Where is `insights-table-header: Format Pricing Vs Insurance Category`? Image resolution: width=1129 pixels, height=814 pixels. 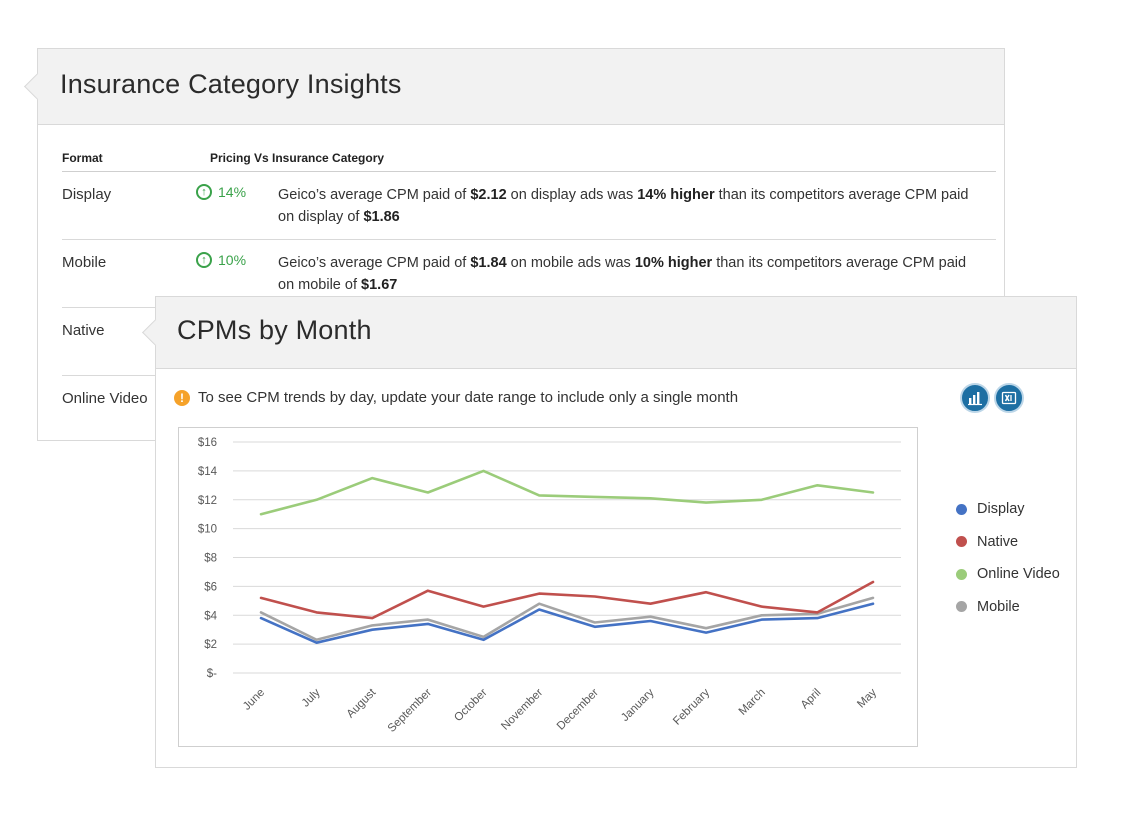
insights-table-header: Format Pricing Vs Insurance Category is located at coordinates (529, 160).